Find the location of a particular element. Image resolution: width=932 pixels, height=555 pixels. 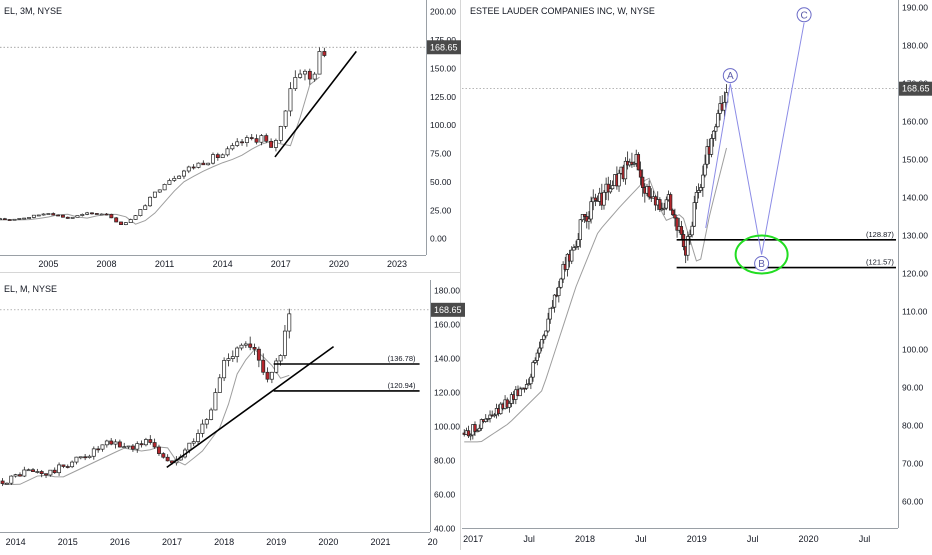

q3m-y-tick: 125.00 is located at coordinates (443, 97).